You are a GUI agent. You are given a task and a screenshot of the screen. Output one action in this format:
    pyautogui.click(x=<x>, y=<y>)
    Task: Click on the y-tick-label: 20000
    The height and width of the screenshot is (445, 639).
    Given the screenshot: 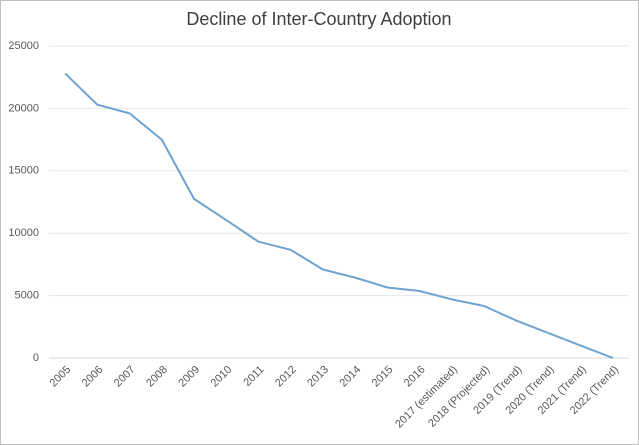 What is the action you would take?
    pyautogui.click(x=23, y=108)
    